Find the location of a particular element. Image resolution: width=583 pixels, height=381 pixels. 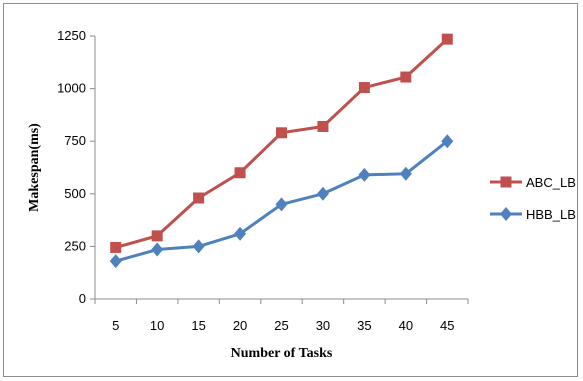

x-tick-label: 40 is located at coordinates (406, 325).